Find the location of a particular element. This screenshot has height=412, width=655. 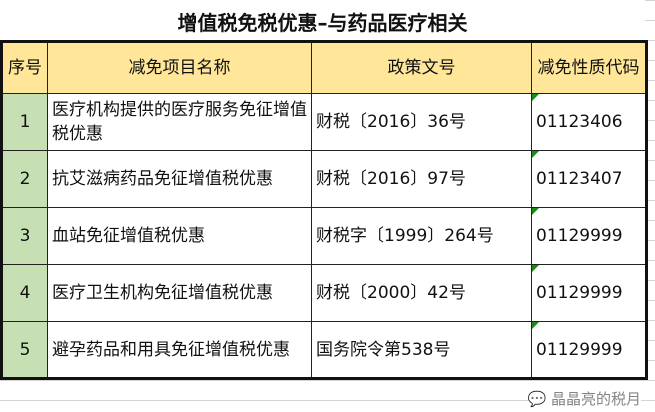

cell-no: 5 is located at coordinates (24, 350).